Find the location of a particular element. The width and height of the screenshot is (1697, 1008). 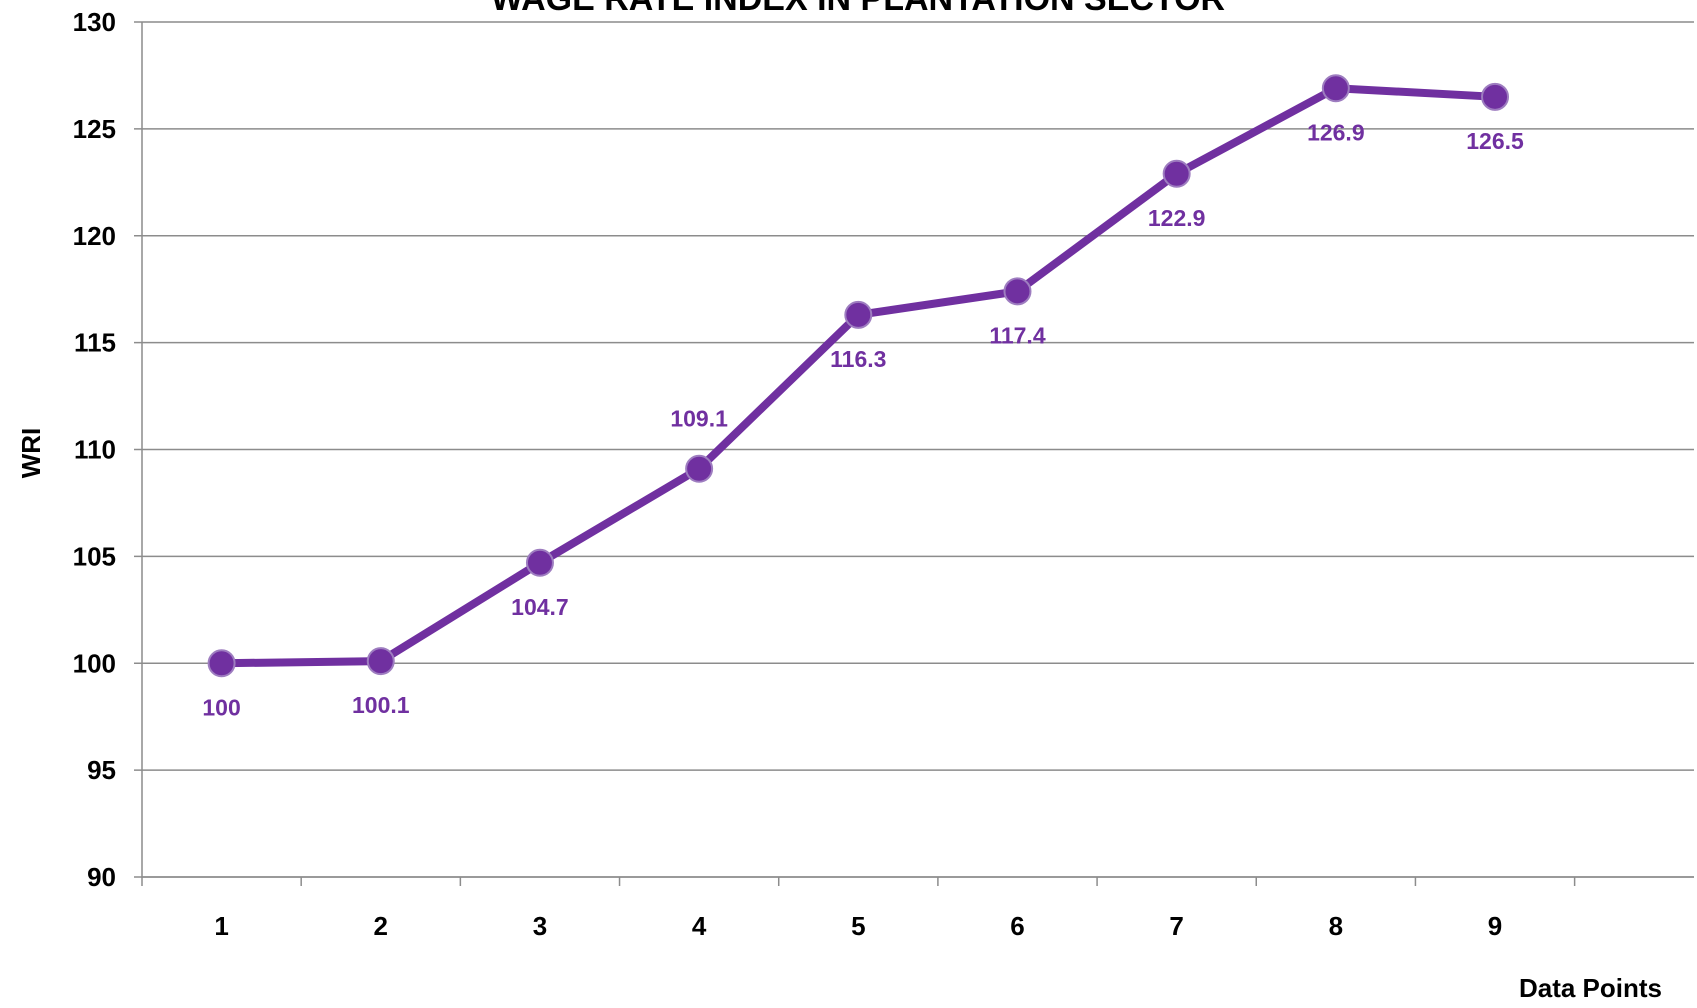

y-tick-label: 120 is located at coordinates (94, 236).